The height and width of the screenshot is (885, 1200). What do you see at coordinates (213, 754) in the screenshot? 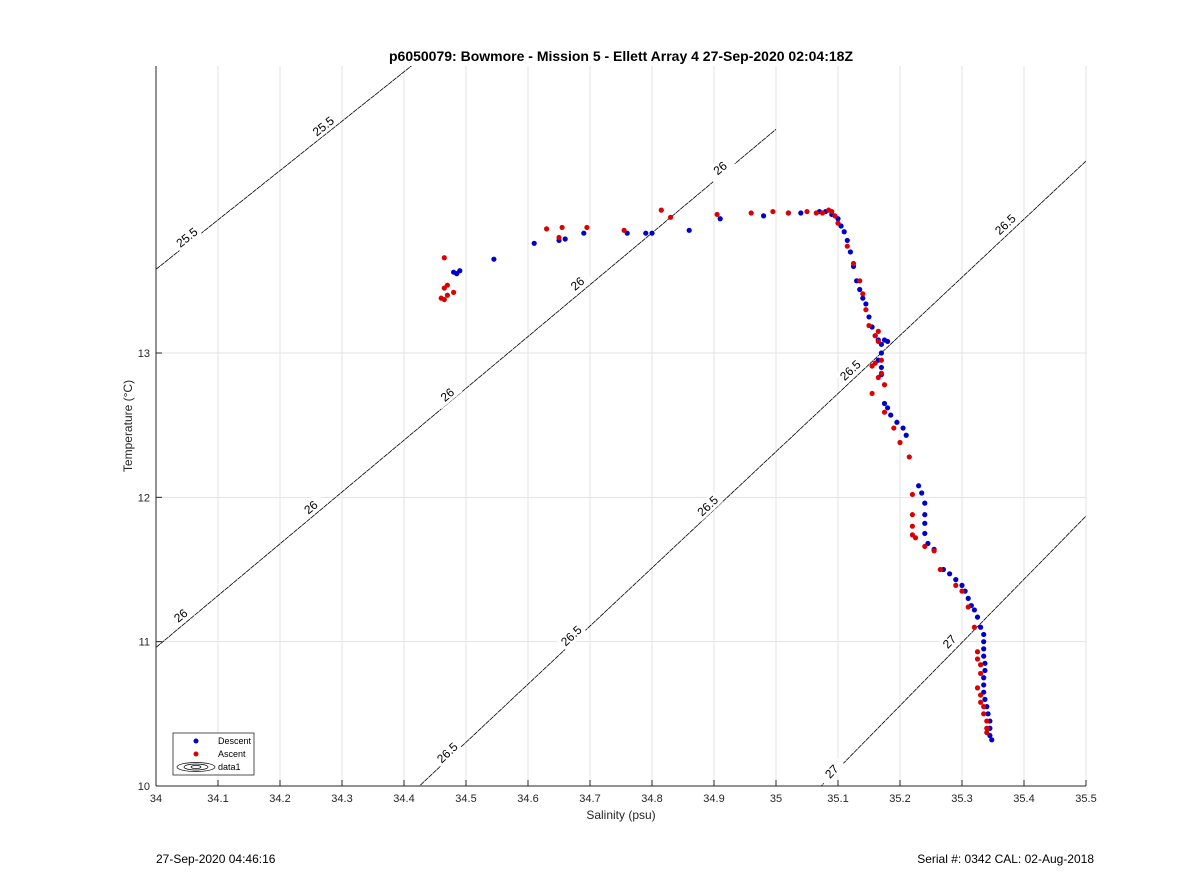
I see `legend: Descent Ascent data1` at bounding box center [213, 754].